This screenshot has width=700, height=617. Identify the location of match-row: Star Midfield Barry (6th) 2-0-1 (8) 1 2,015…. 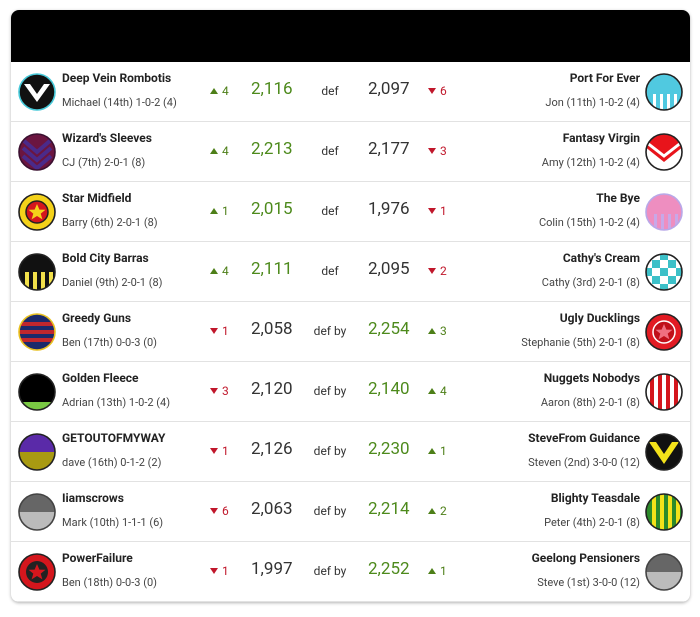
(350, 212).